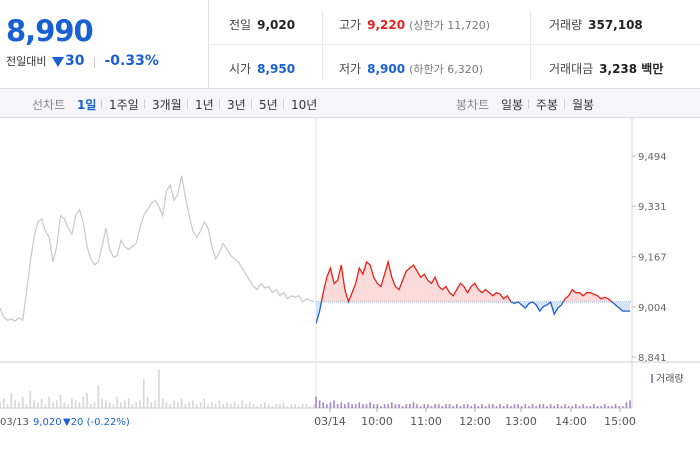 This screenshot has width=700, height=450. I want to click on current-price-box: 8,990 전일대비 30 -0.33%, so click(104, 44).